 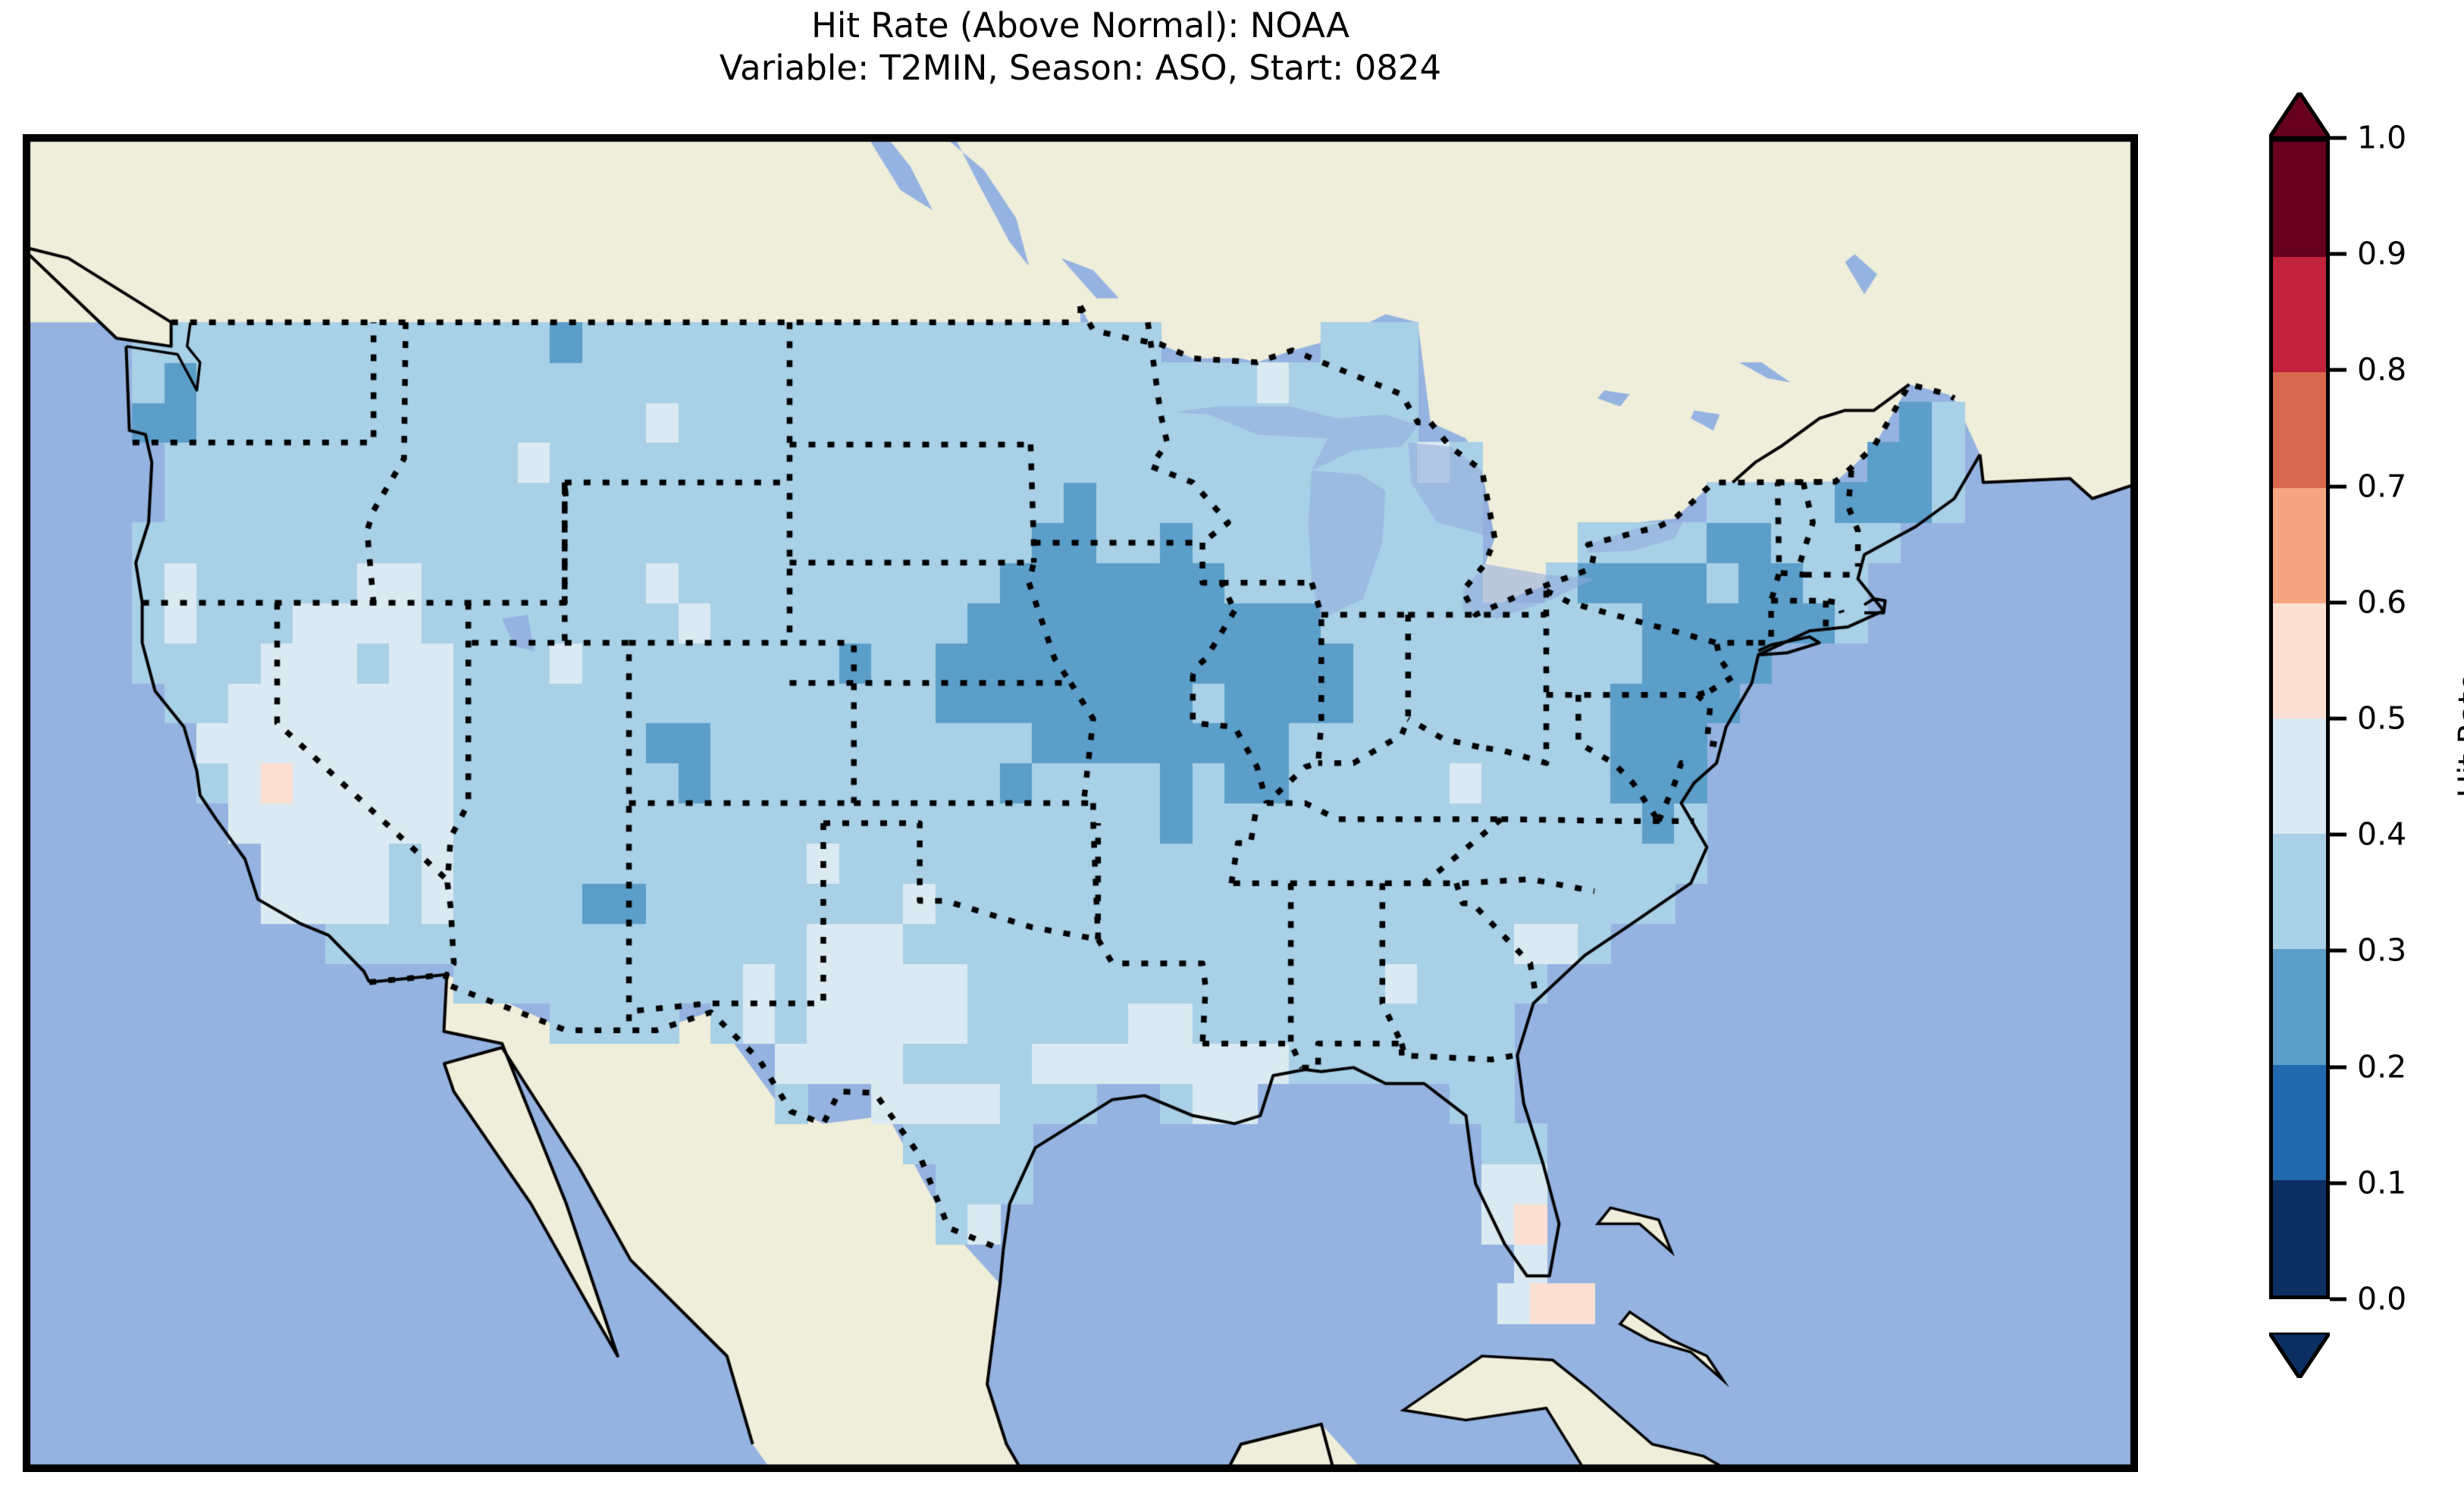 I want to click on colorbar-tick: 0.1, so click(x=2368, y=1182).